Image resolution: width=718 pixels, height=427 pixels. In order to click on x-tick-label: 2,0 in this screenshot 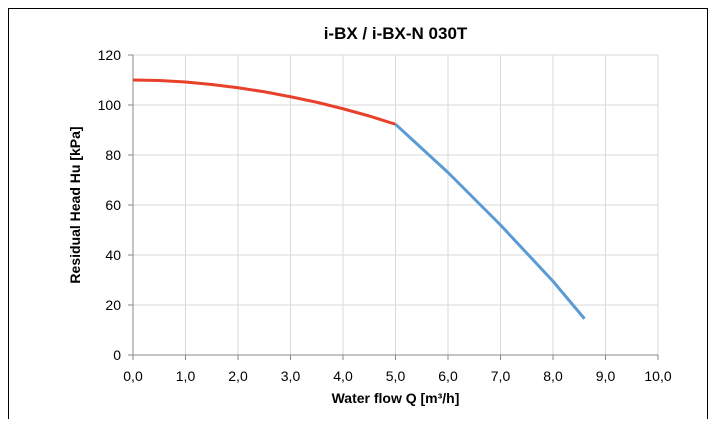, I will do `click(238, 376)`.